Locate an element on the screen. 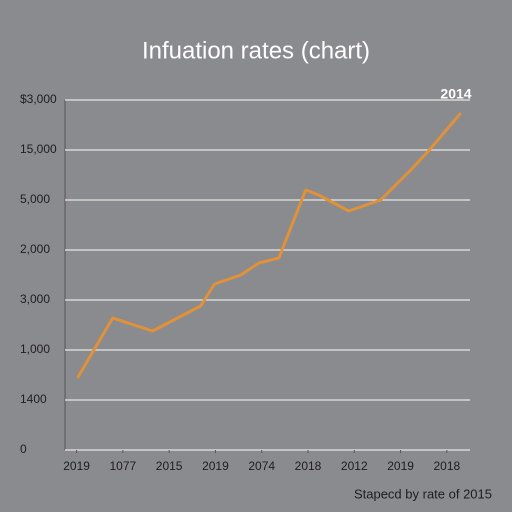 This screenshot has height=512, width=512. x-tick-label: 2015 is located at coordinates (169, 466).